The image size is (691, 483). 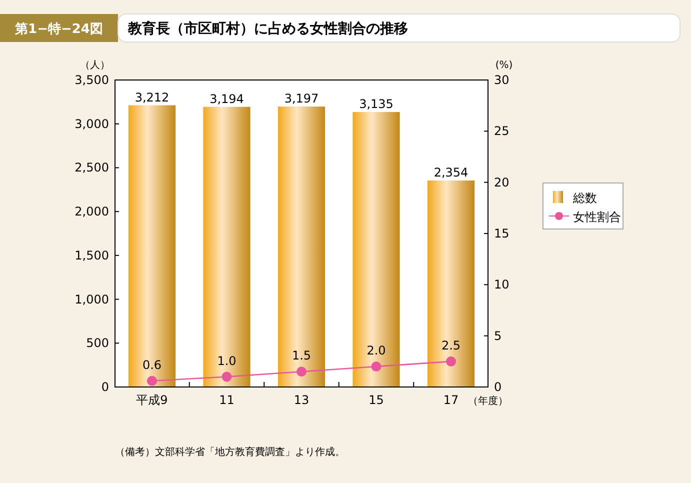 I want to click on y2-axis-title: (%), so click(x=504, y=65).